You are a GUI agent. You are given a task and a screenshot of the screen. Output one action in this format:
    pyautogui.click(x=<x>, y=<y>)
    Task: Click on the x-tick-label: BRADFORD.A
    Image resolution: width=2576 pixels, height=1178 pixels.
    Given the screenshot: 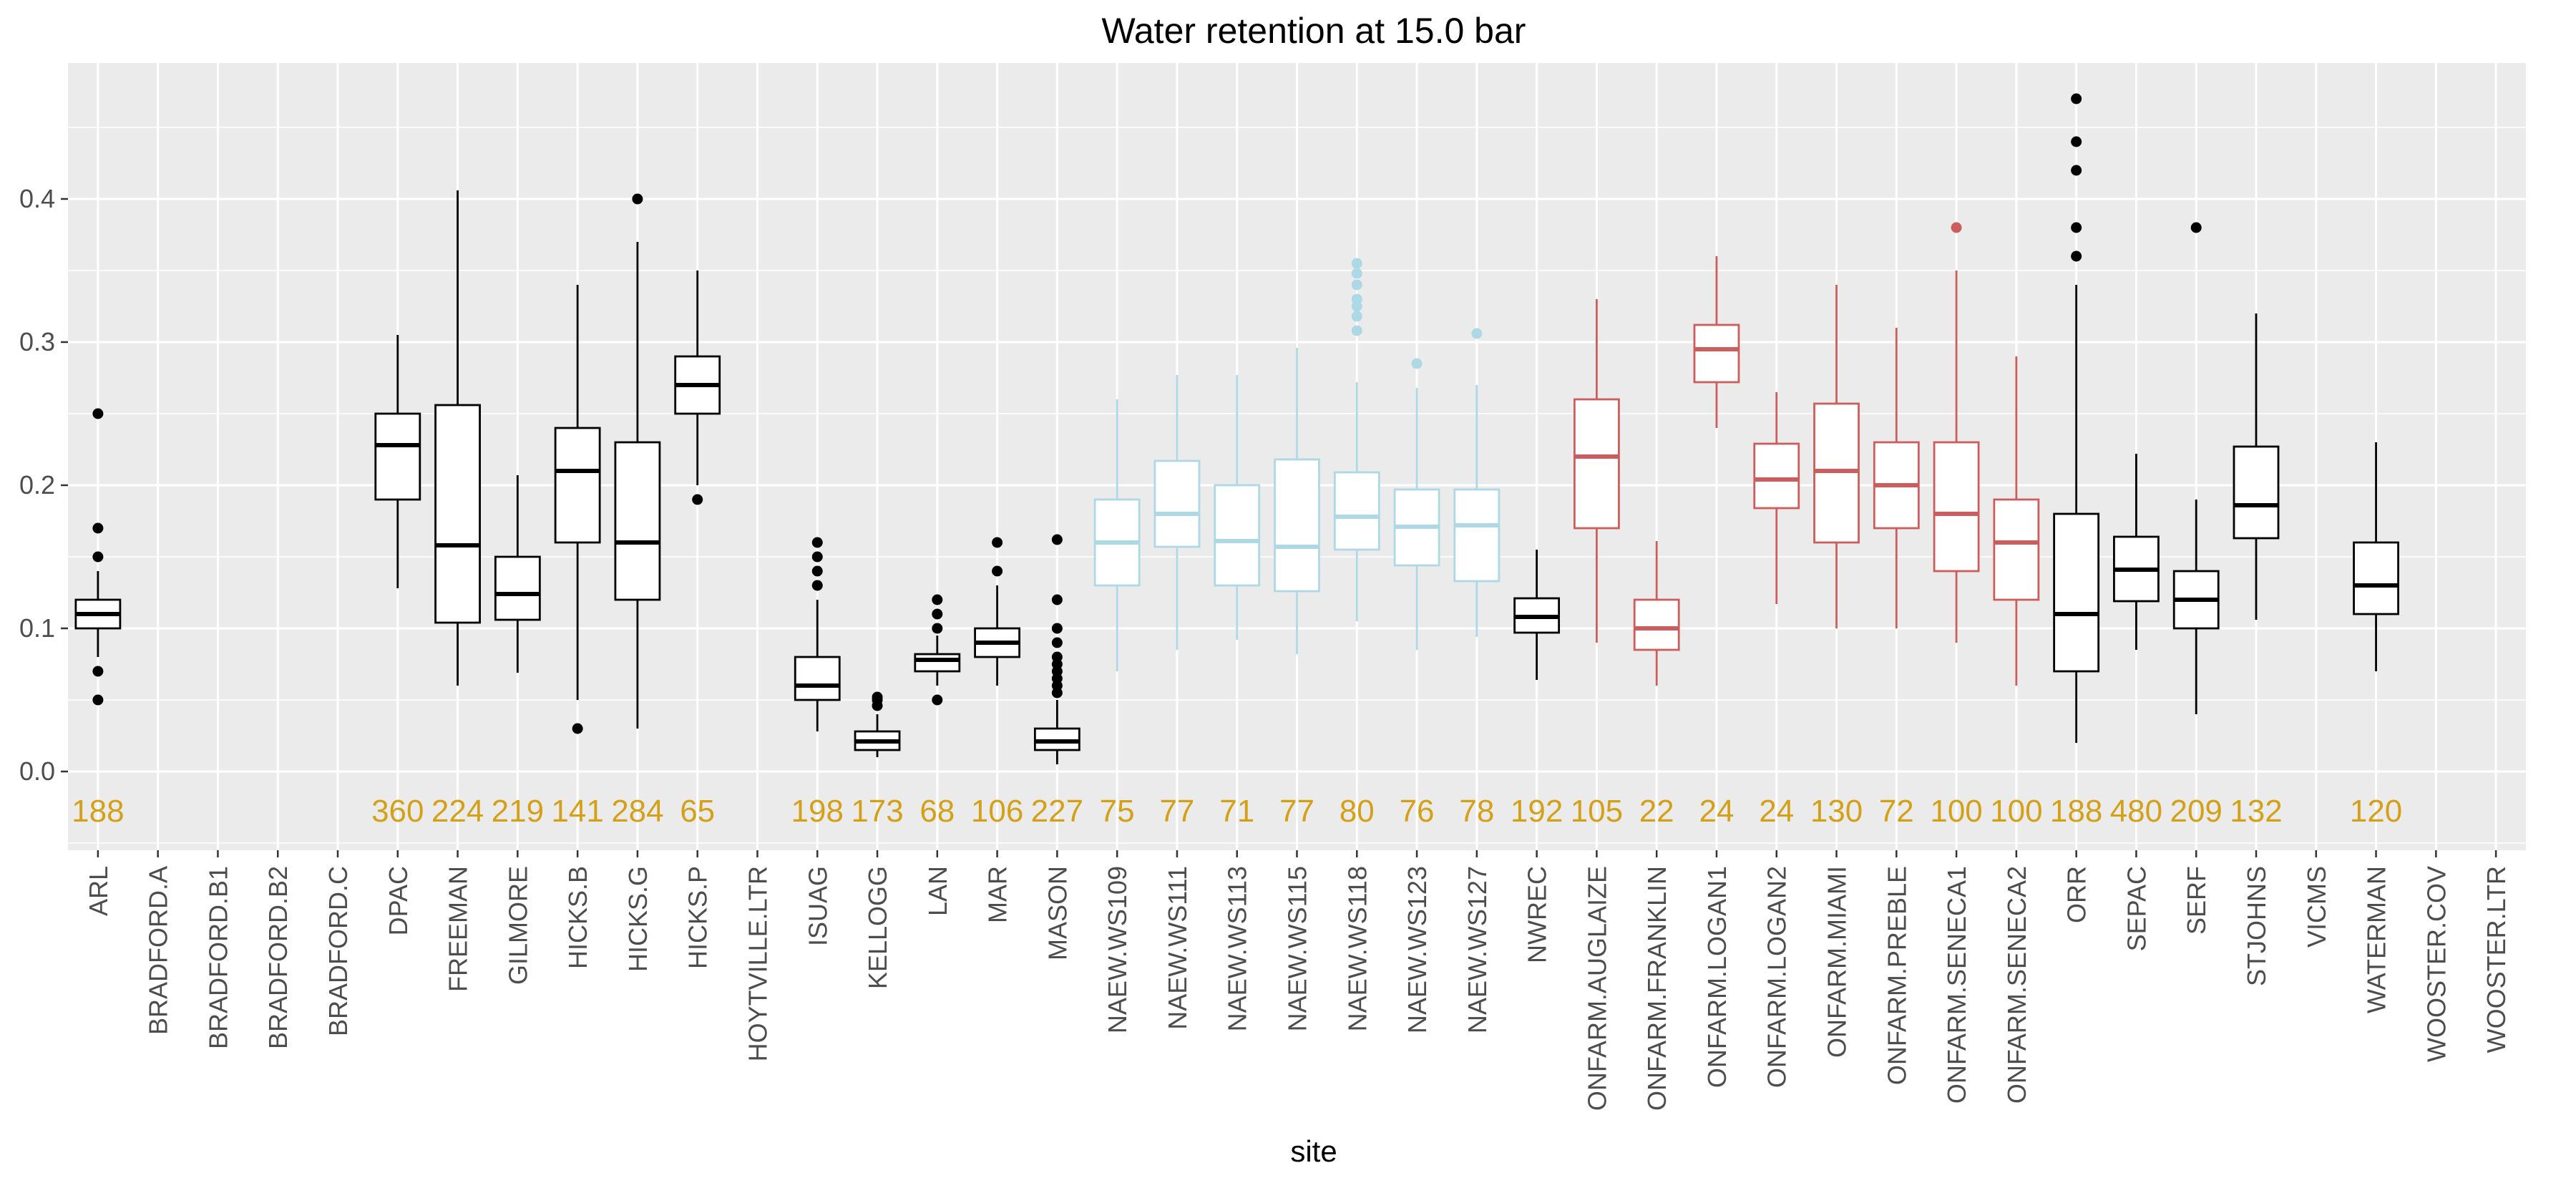 What is the action you would take?
    pyautogui.click(x=158, y=950)
    